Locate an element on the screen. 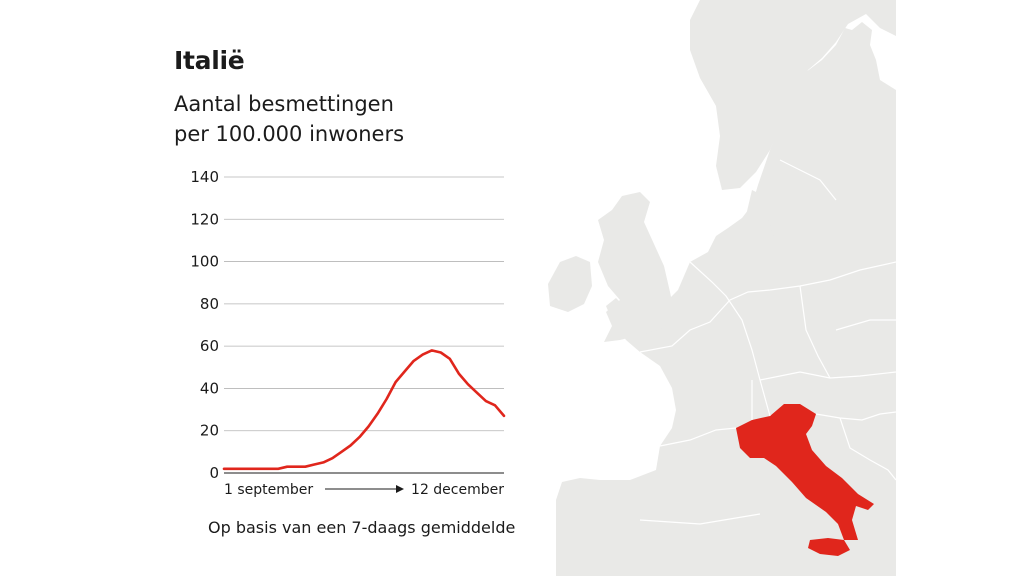 This screenshot has width=1024, height=580. x-label-end: 12 december is located at coordinates (457, 490).